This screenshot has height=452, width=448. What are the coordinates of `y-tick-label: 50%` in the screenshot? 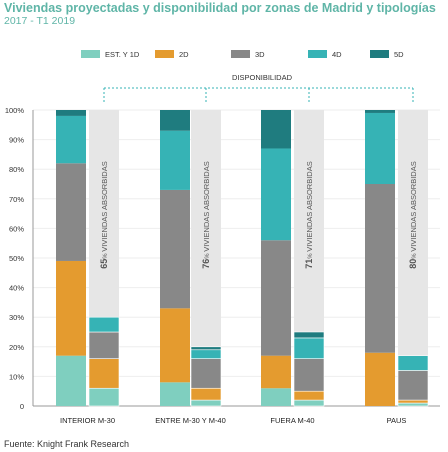 It's located at (16, 258).